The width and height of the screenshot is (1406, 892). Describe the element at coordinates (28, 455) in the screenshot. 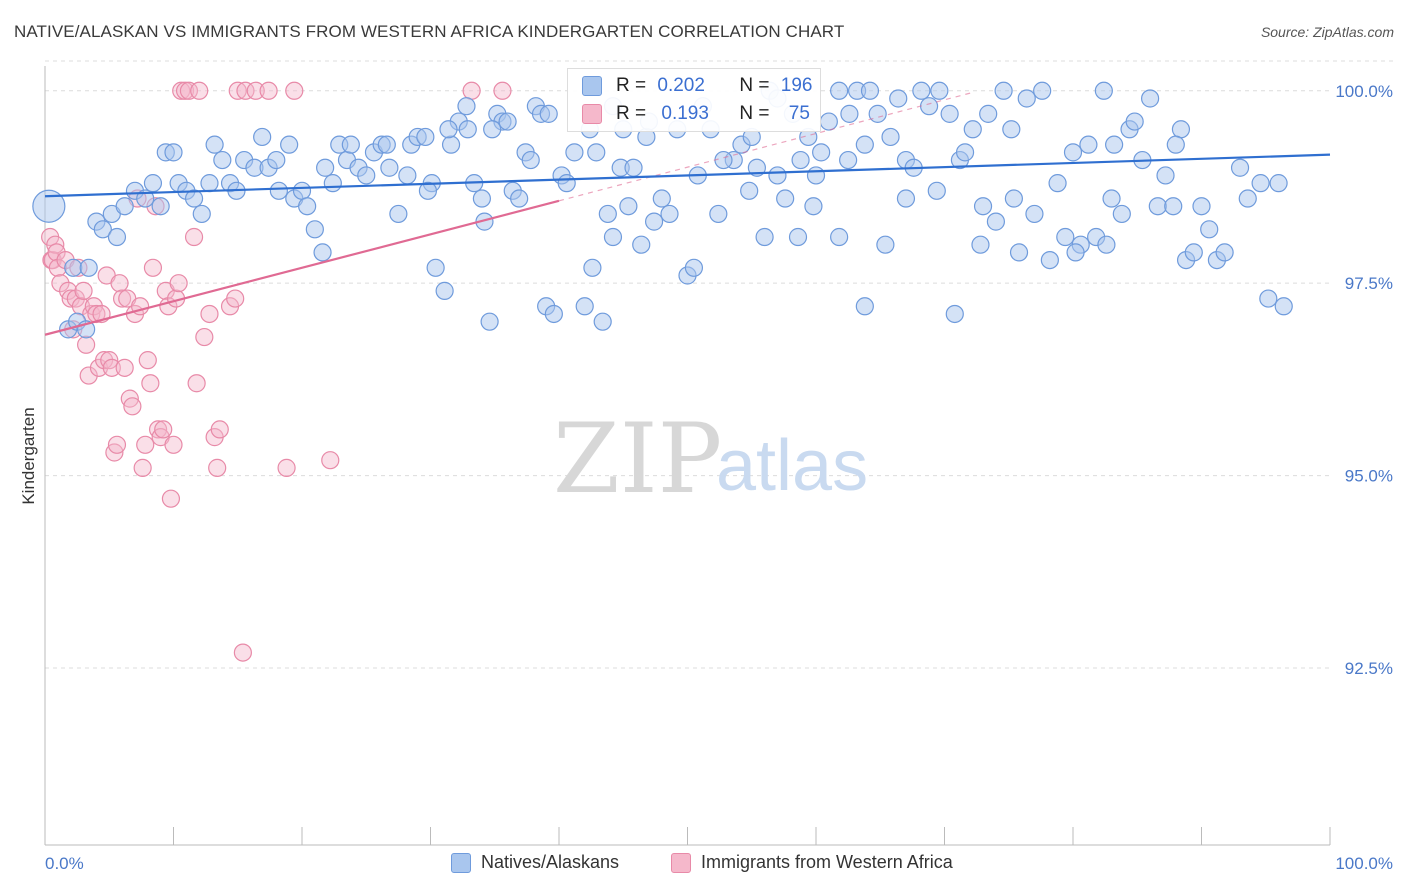

I see `y-axis-label: Kindergarten` at that location.